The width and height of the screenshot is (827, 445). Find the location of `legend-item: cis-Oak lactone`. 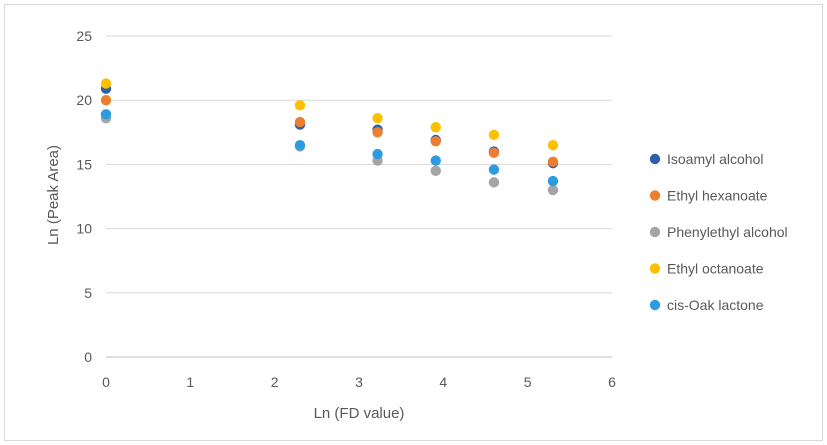

legend-item: cis-Oak lactone is located at coordinates (706, 305).